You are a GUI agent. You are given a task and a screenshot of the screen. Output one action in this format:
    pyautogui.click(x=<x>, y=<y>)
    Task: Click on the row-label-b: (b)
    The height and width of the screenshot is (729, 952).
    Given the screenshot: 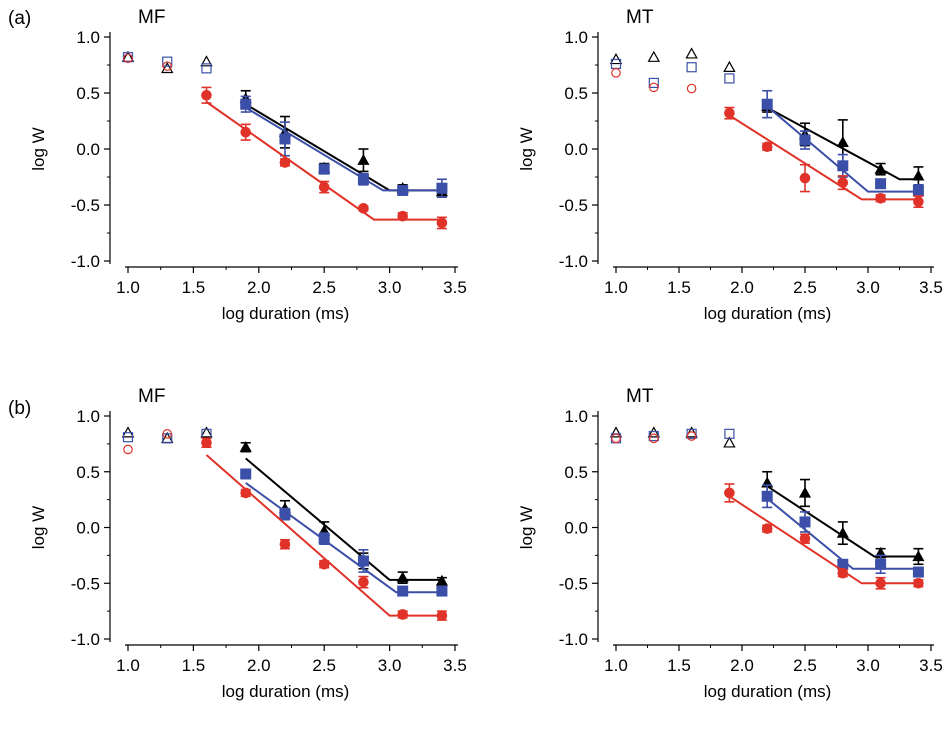 What is the action you would take?
    pyautogui.click(x=19, y=408)
    